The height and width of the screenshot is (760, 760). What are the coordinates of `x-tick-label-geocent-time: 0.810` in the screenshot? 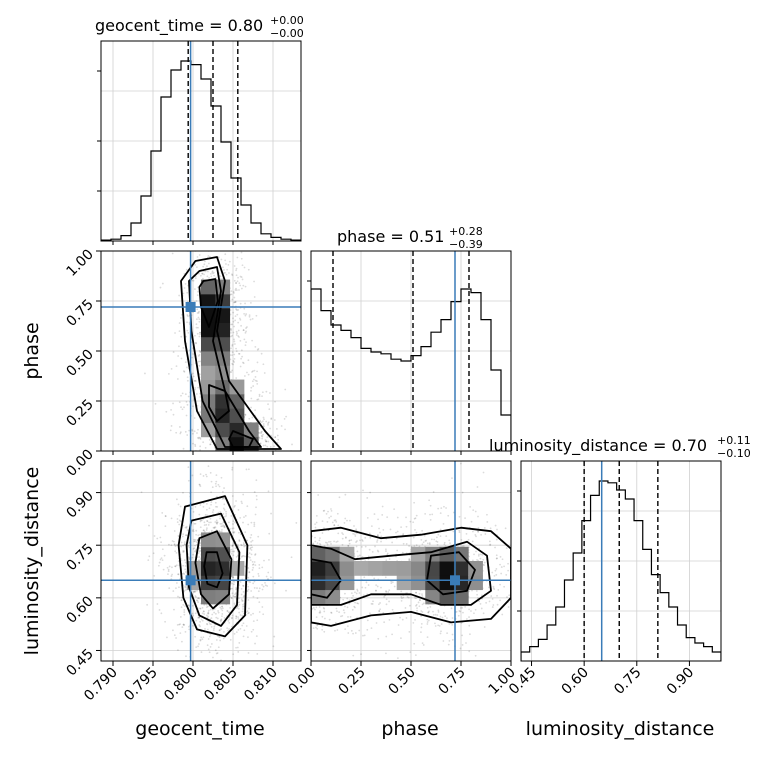 It's located at (261, 685).